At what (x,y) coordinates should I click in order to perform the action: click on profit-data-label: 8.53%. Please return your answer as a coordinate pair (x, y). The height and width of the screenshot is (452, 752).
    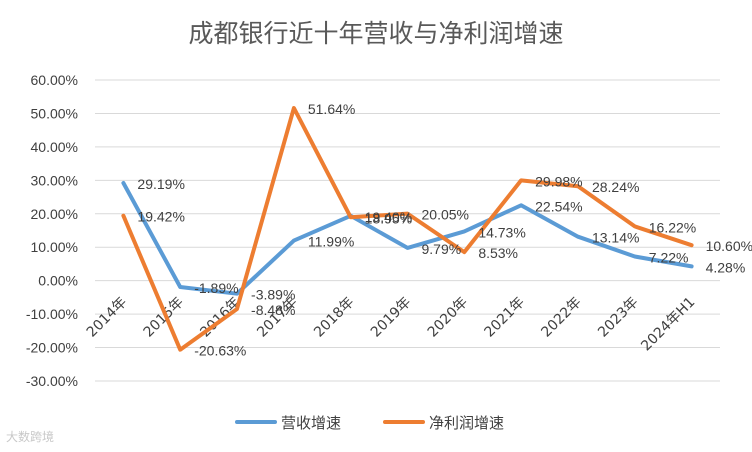
    Looking at the image, I should click on (498, 253).